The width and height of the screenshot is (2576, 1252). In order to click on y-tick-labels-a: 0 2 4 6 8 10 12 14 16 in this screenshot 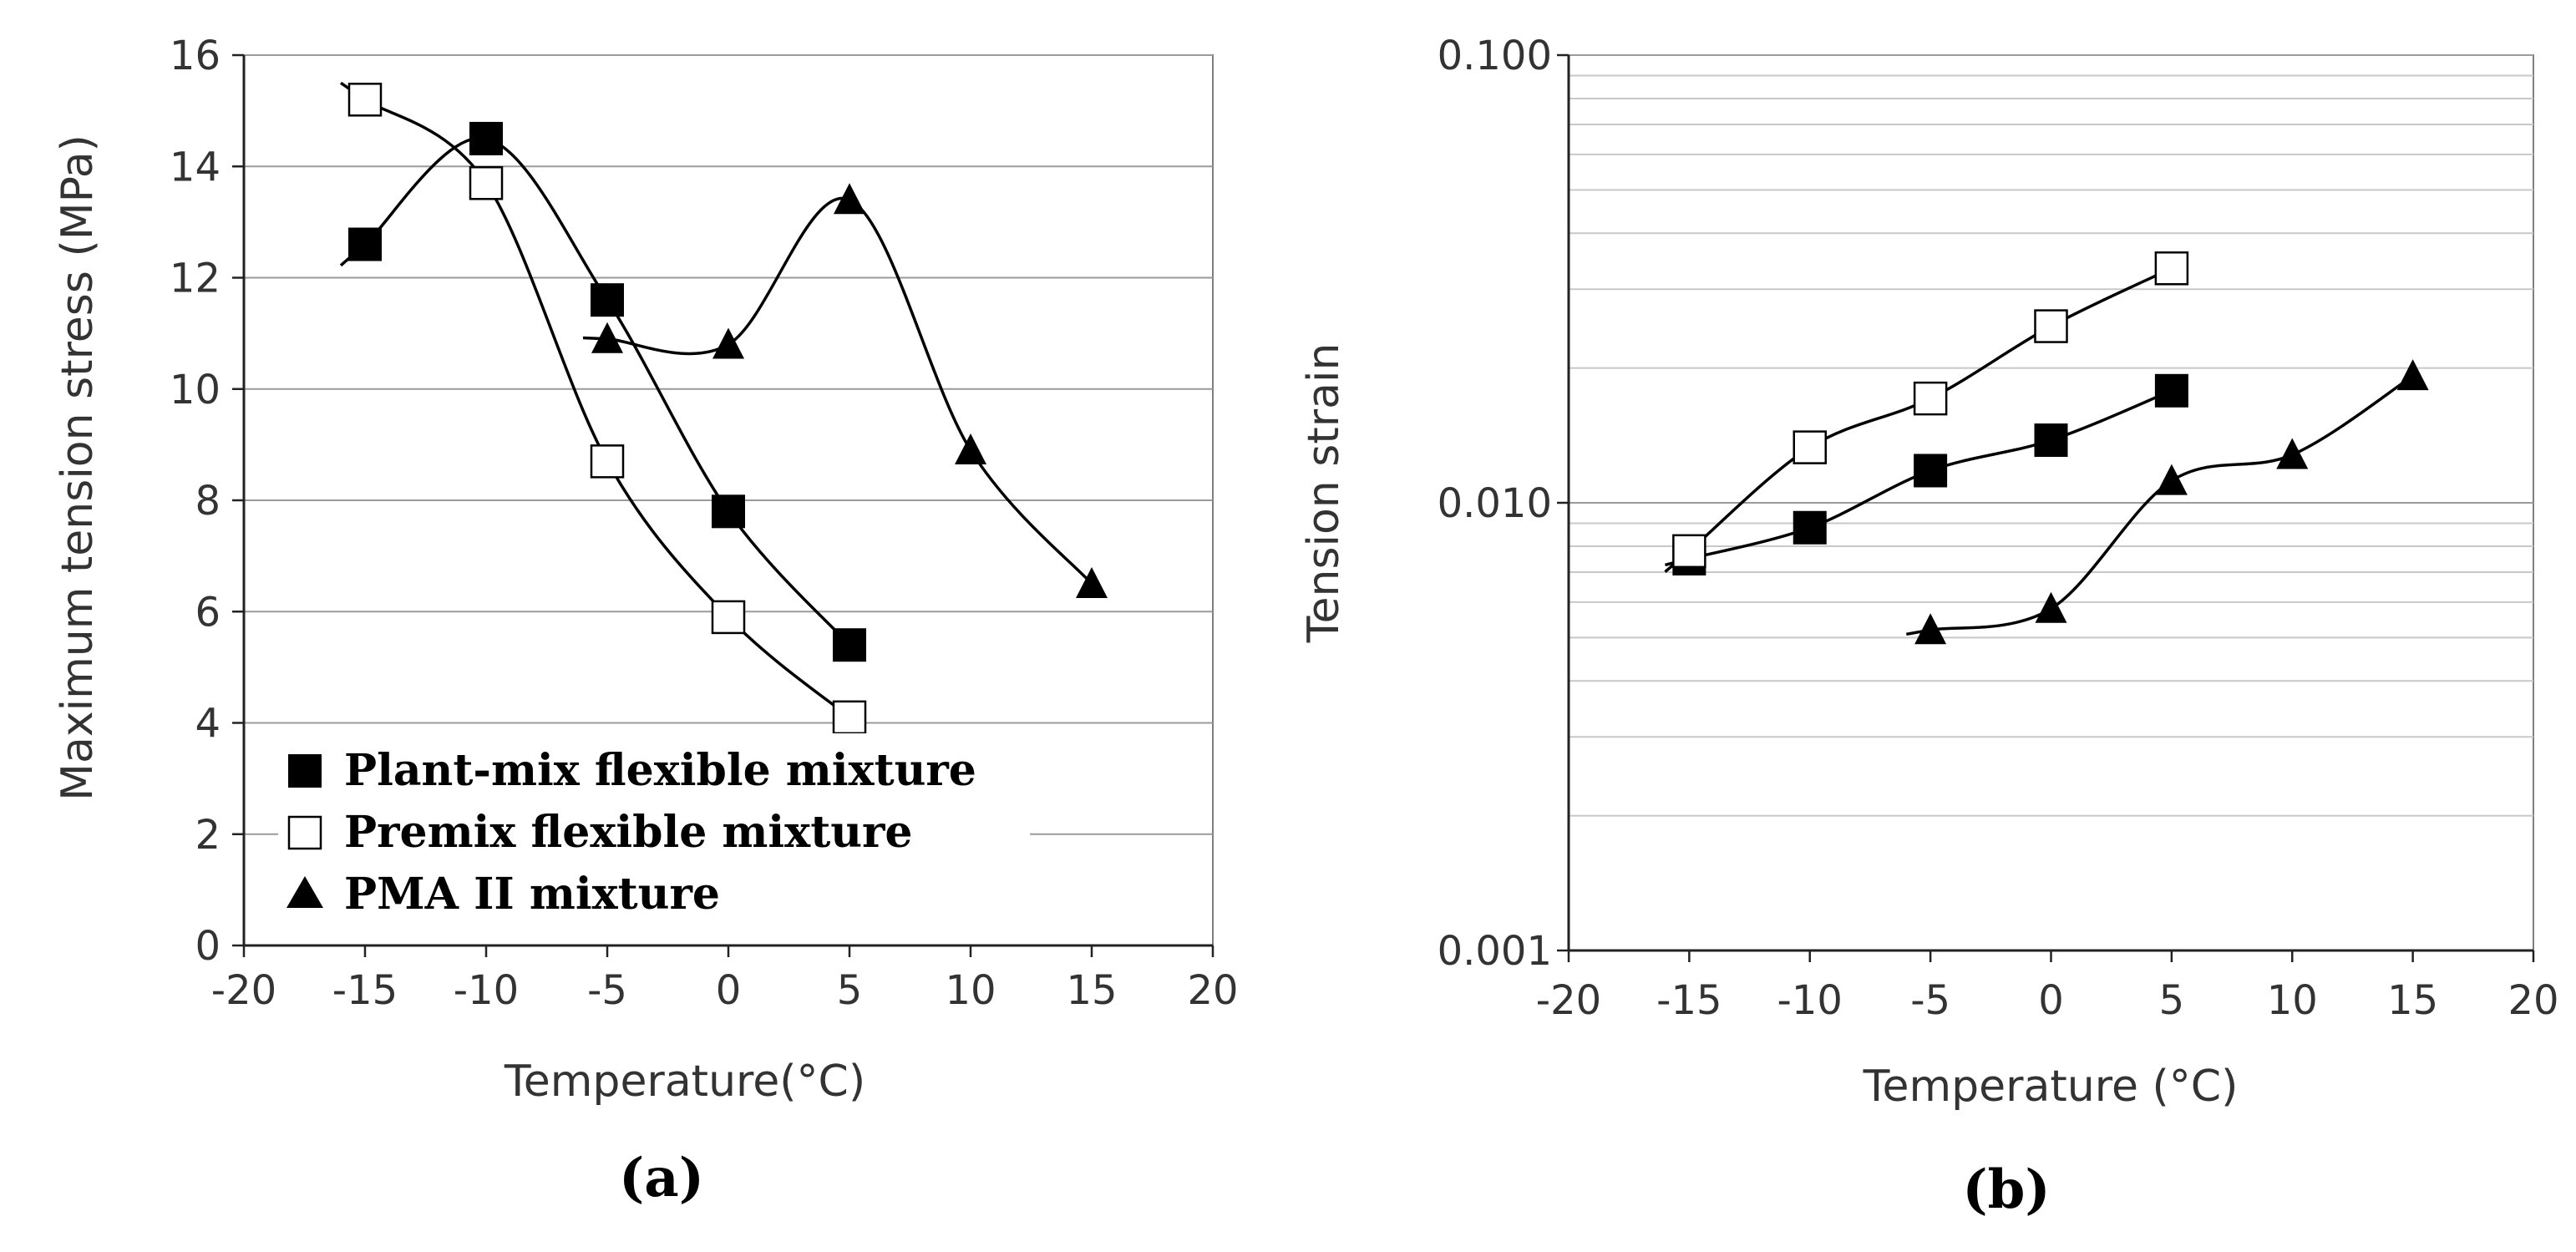, I will do `click(195, 501)`.